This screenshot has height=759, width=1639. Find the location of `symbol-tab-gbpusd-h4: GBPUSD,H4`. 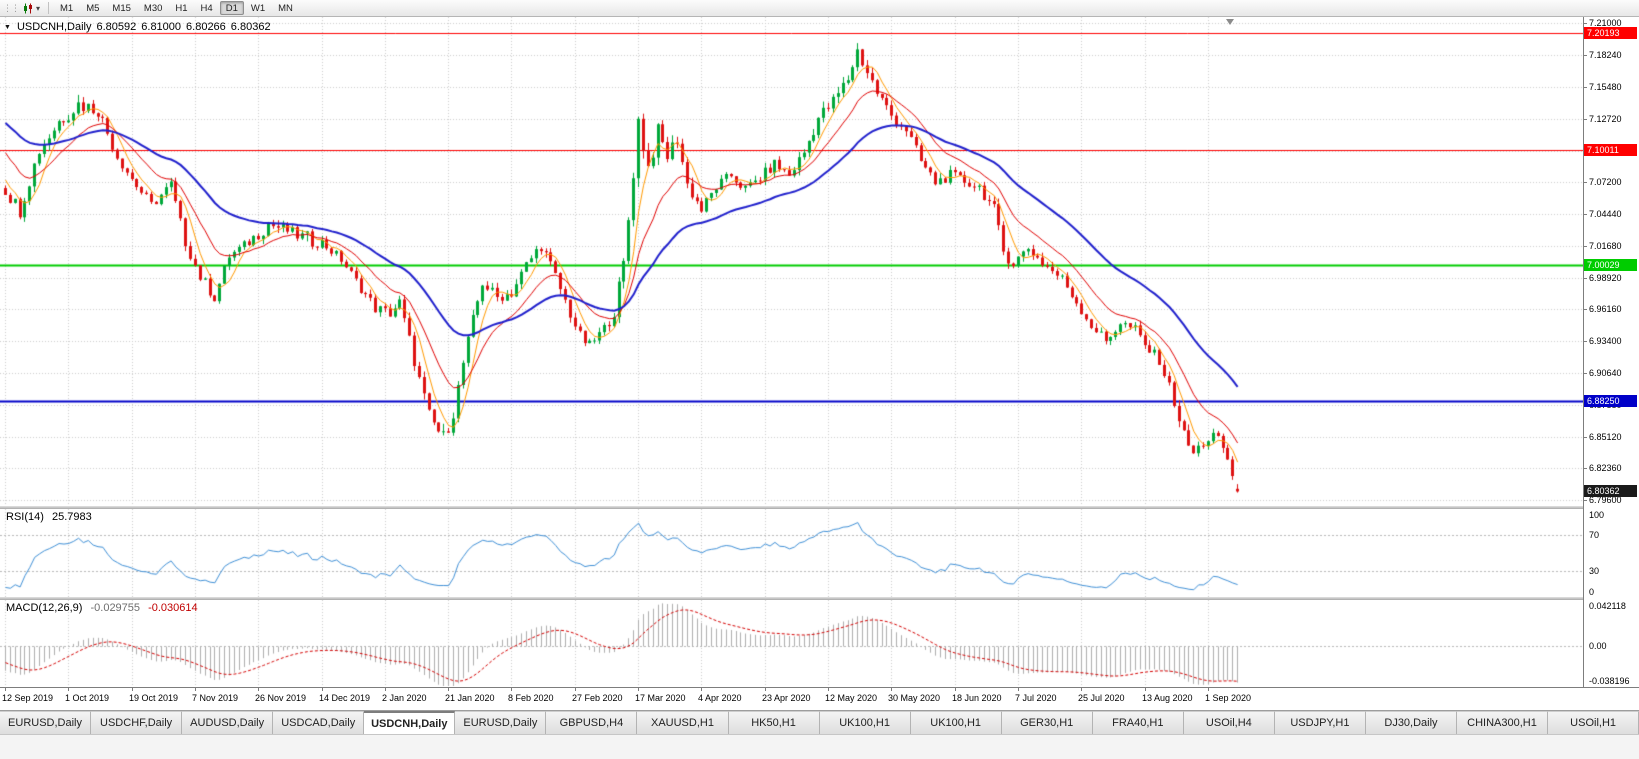

symbol-tab-gbpusd-h4: GBPUSD,H4 is located at coordinates (592, 722).